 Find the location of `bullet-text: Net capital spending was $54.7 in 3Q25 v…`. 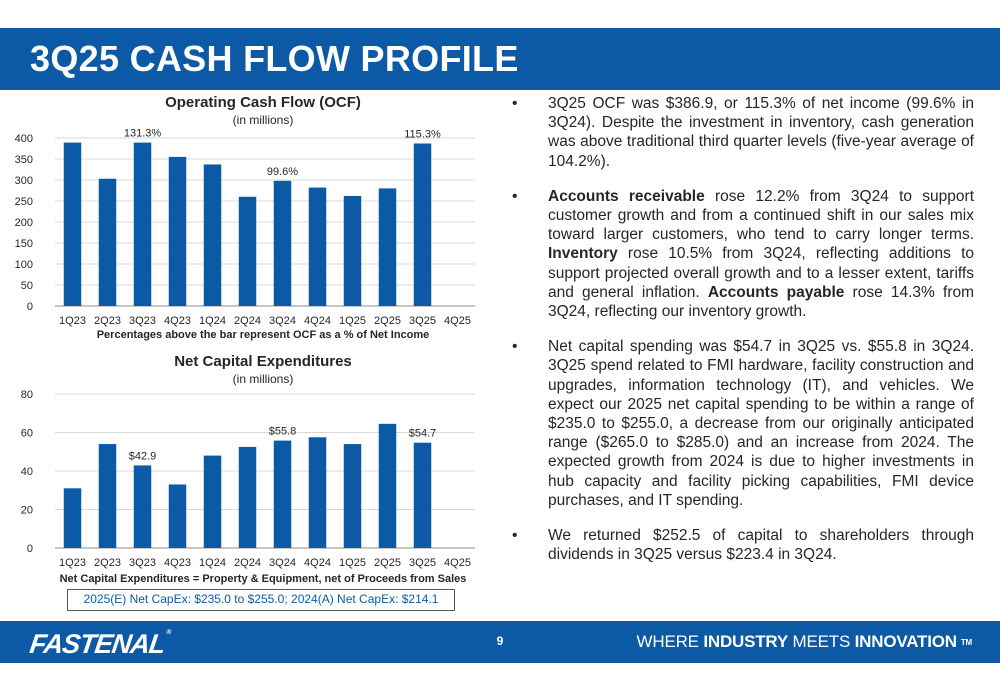

bullet-text: Net capital spending was $54.7 in 3Q25 v… is located at coordinates (761, 423).